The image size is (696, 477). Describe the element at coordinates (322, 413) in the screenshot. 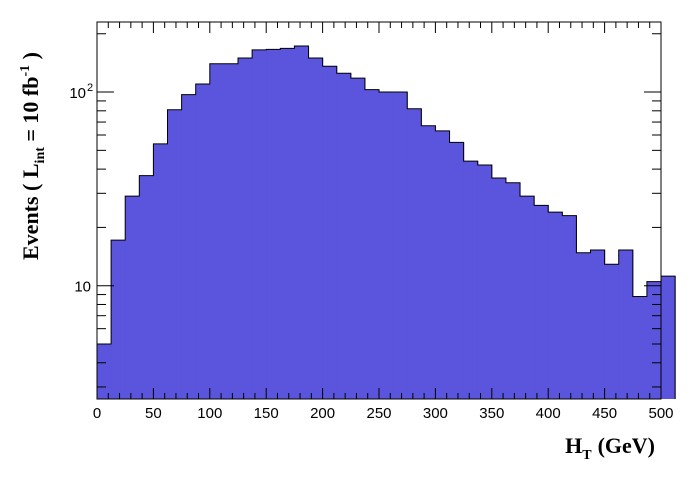

I see `x-tick-label: 200` at that location.